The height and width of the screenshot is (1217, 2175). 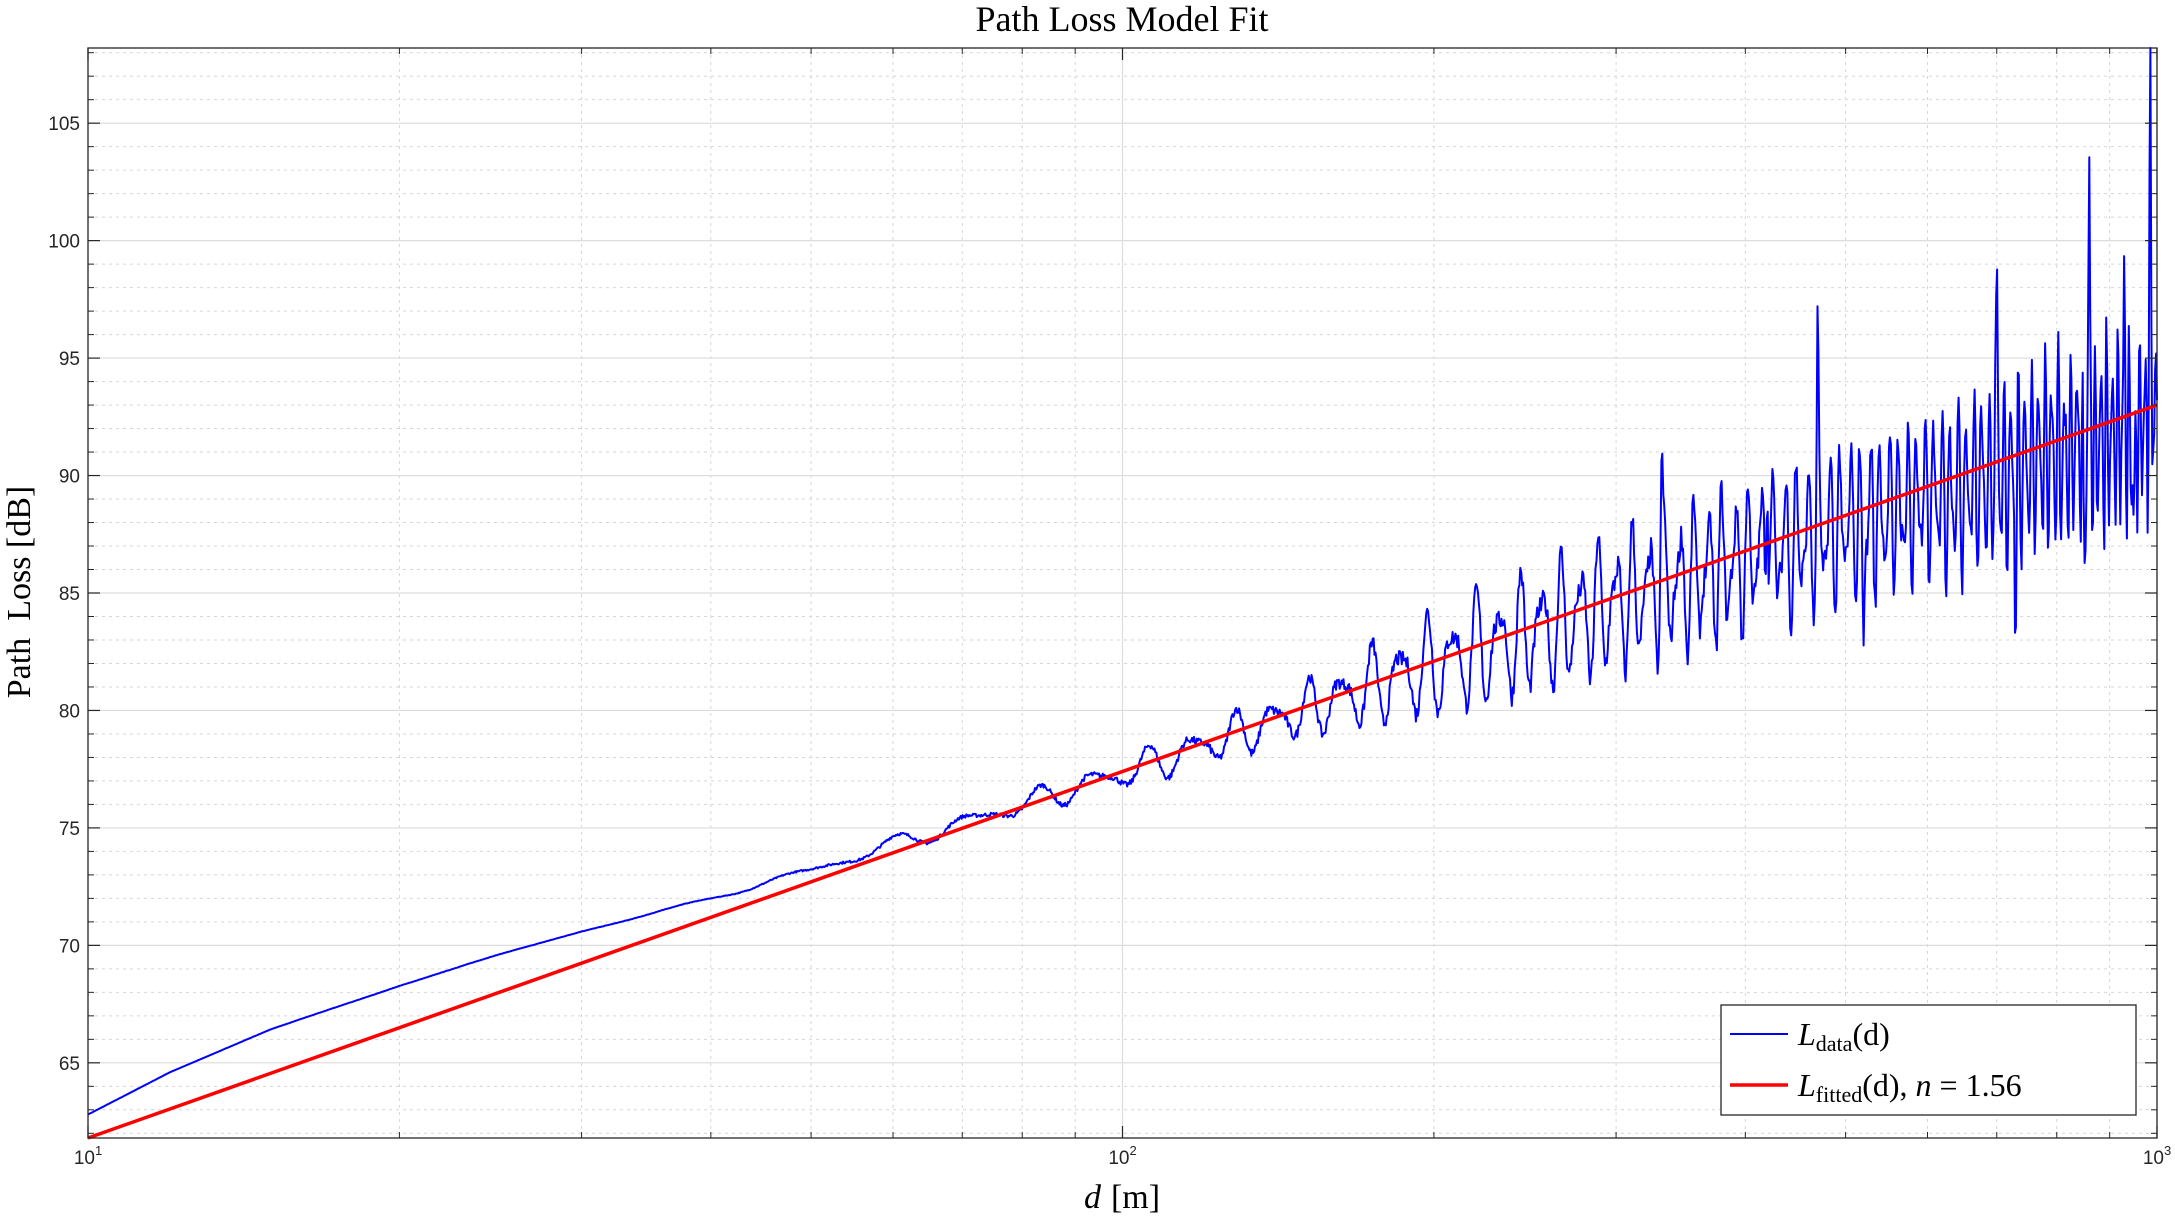 I want to click on y-axis-label: Path Loss [dB], so click(x=19, y=592).